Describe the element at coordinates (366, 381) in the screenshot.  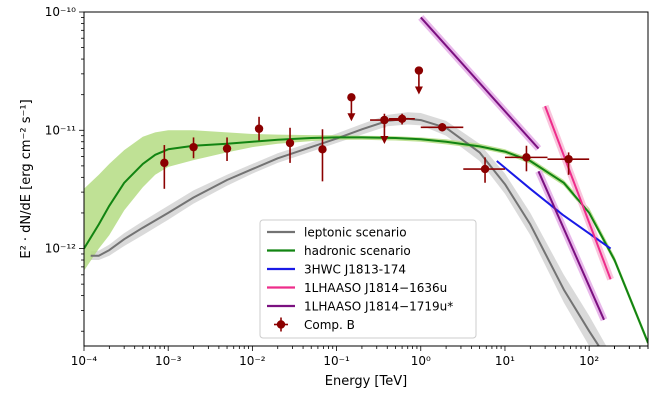
I see `x-axis-label: Energy [TeV]` at that location.